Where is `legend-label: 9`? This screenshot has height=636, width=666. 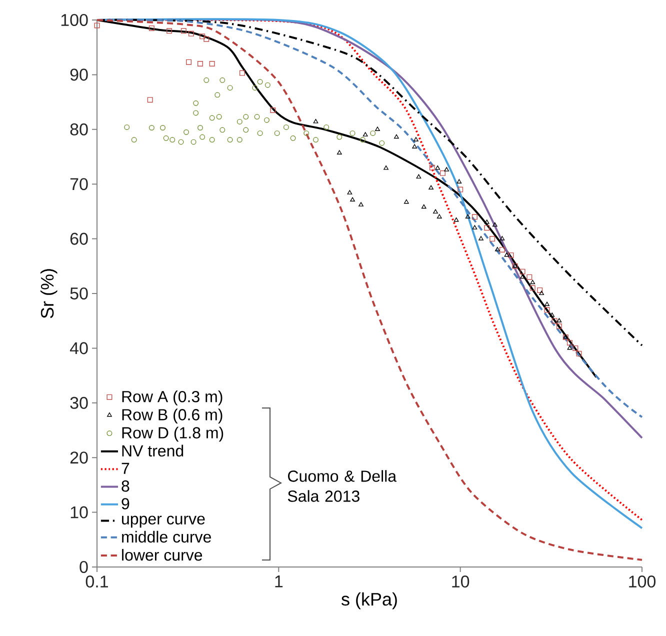
legend-label: 9 is located at coordinates (126, 504).